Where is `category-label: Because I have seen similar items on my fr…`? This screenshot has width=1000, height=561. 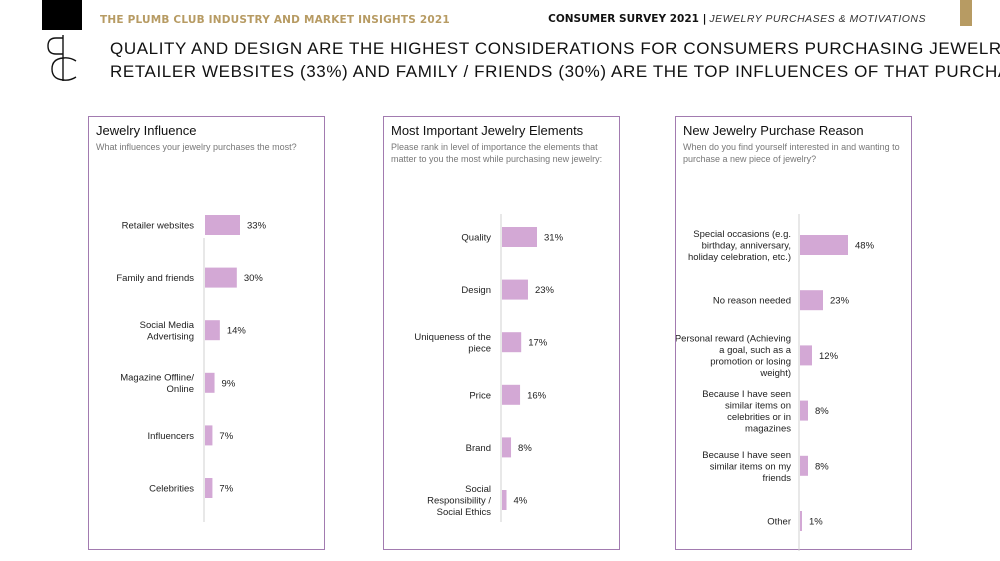
category-label: Because I have seen similar items on my fr… is located at coordinates (746, 467).